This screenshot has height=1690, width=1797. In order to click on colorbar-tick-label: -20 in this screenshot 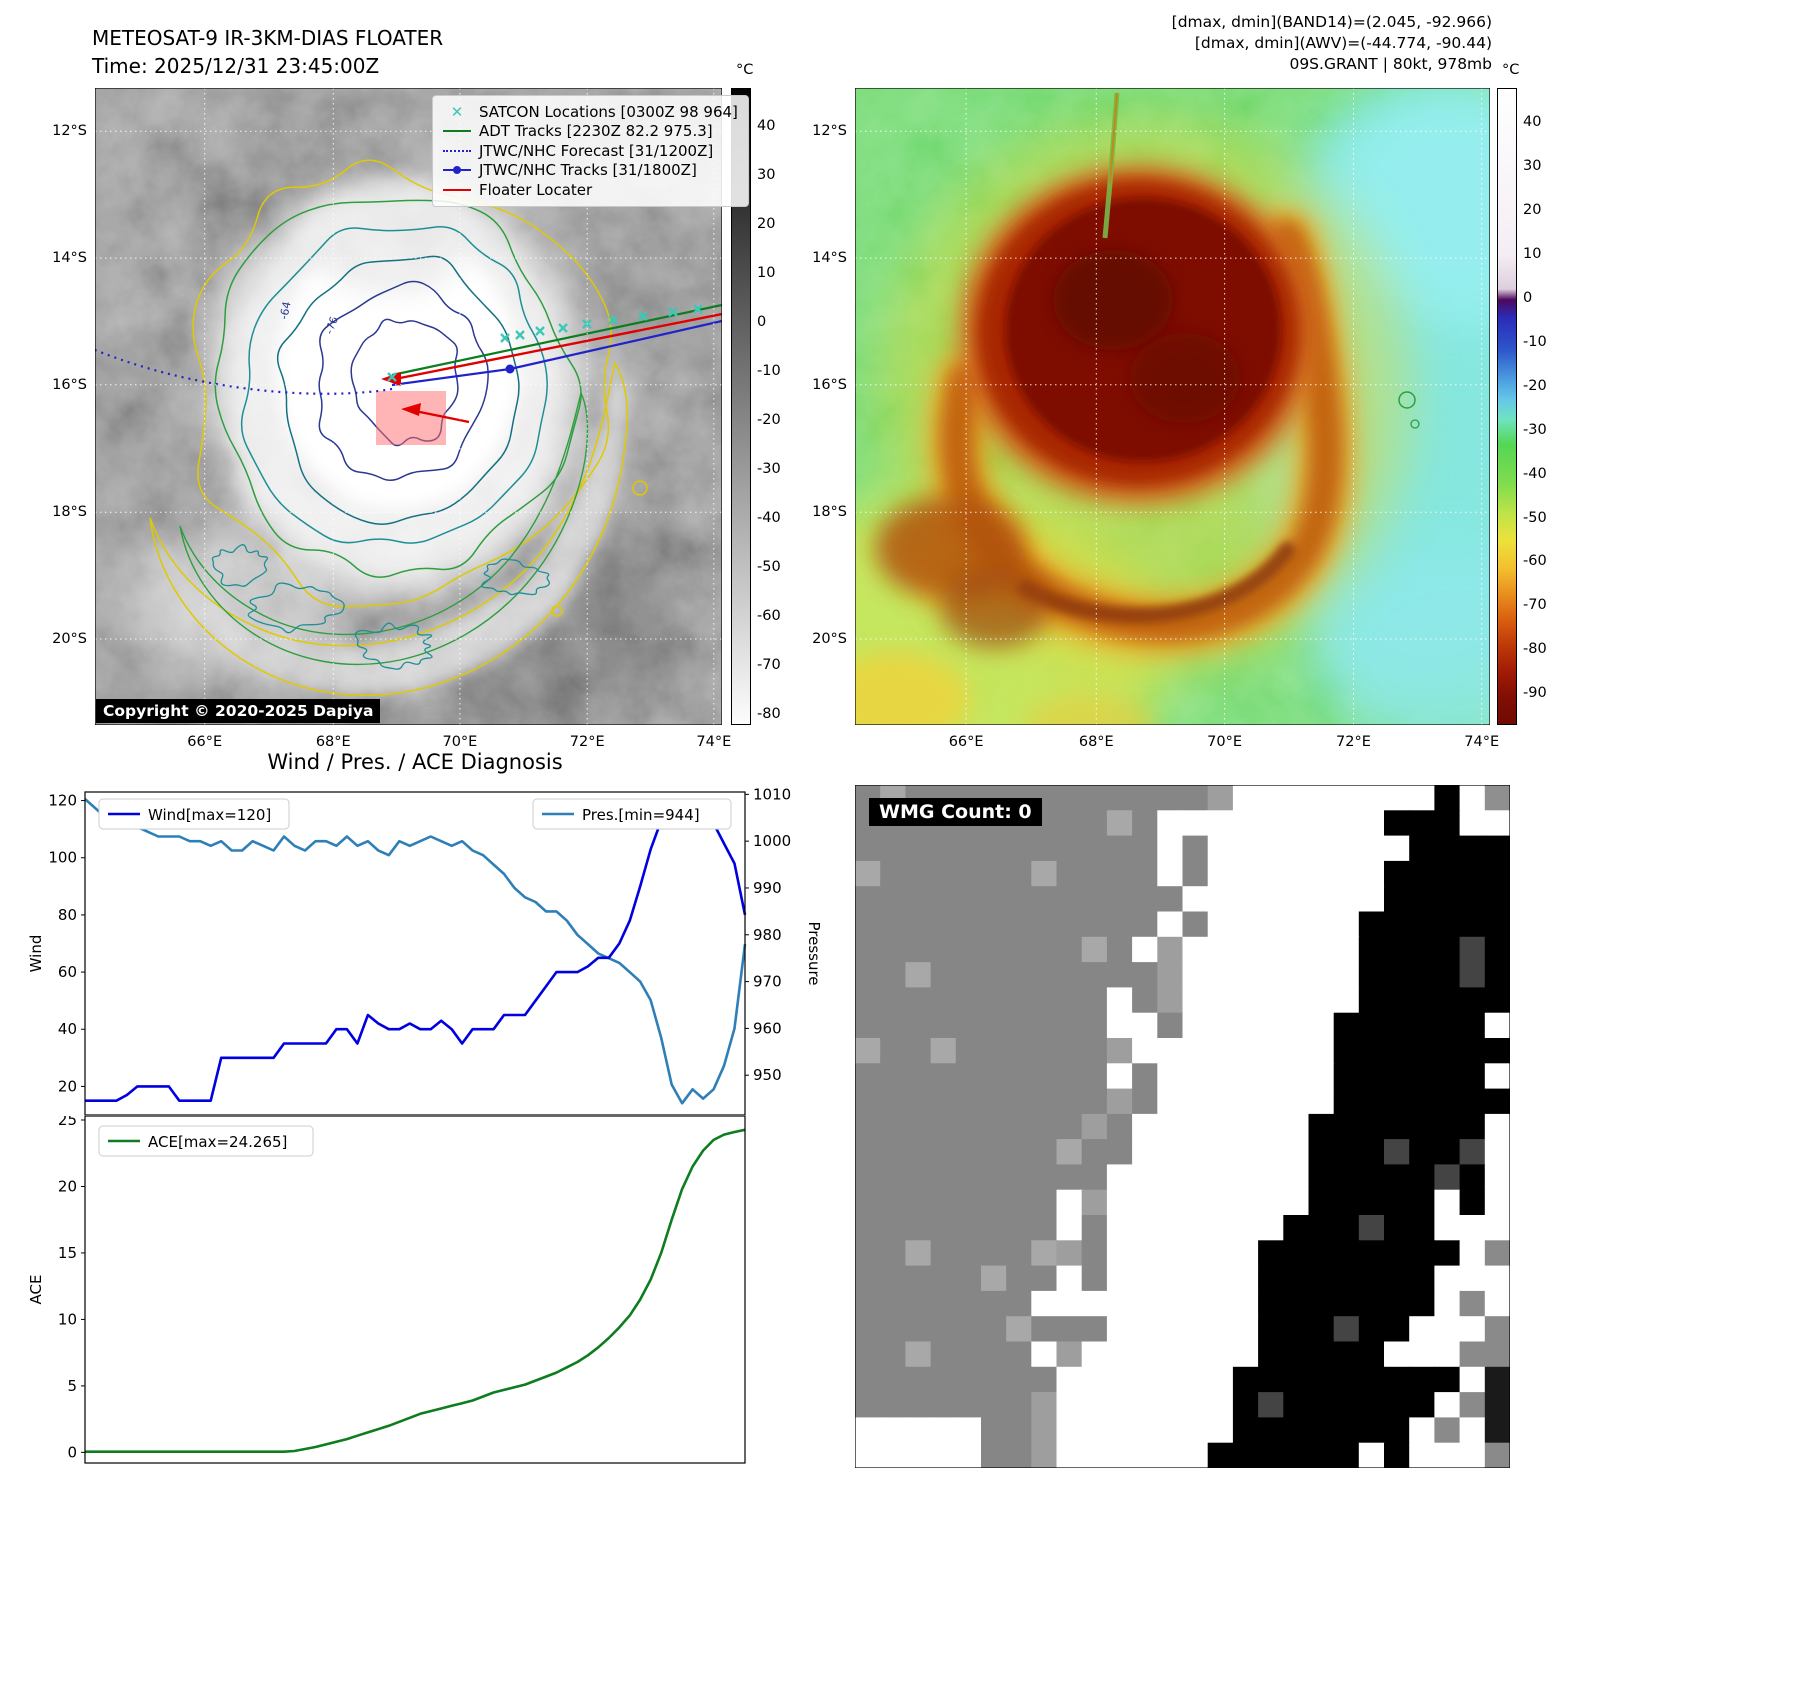, I will do `click(1535, 385)`.